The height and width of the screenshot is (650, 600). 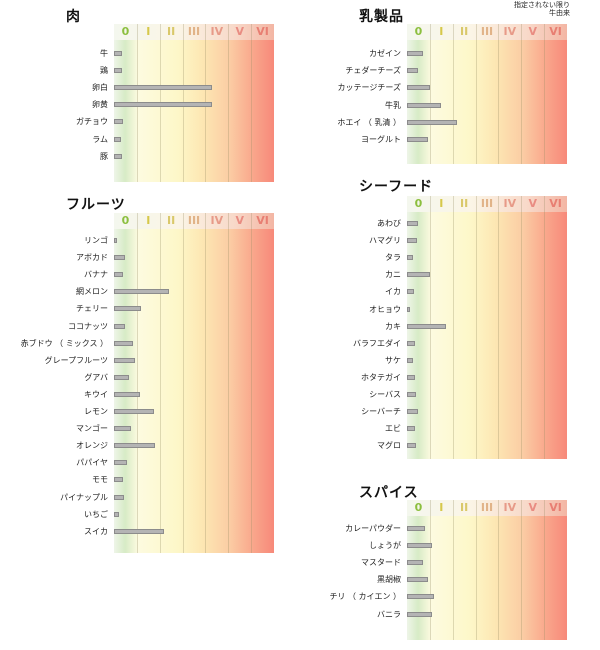 What do you see at coordinates (92, 122) in the screenshot?
I see `category-label: ガチョウ` at bounding box center [92, 122].